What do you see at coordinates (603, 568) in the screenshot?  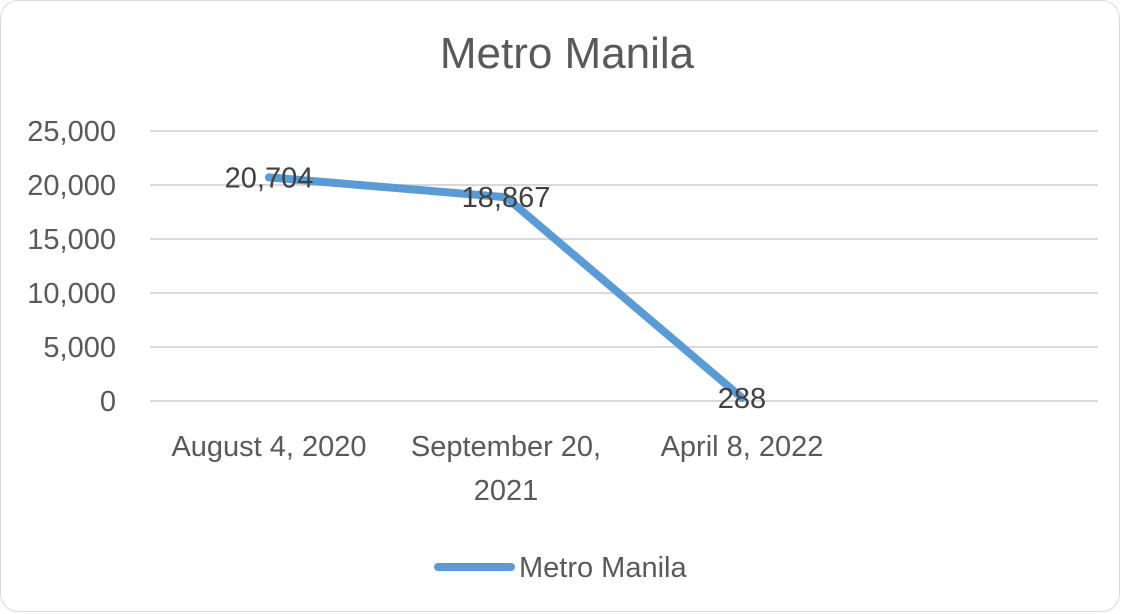 I see `legend-label-metro-manila: Metro Manila` at bounding box center [603, 568].